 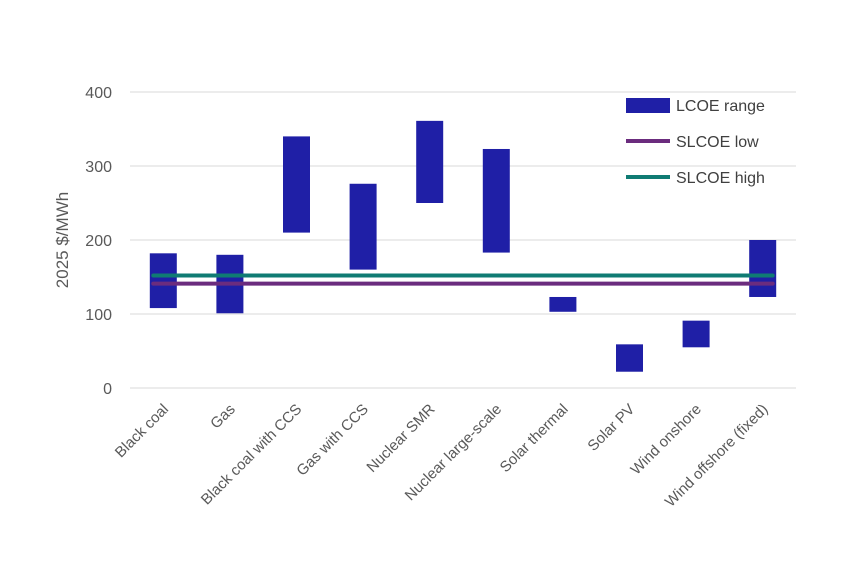 What do you see at coordinates (98, 315) in the screenshot?
I see `y-tick-label: 100` at bounding box center [98, 315].